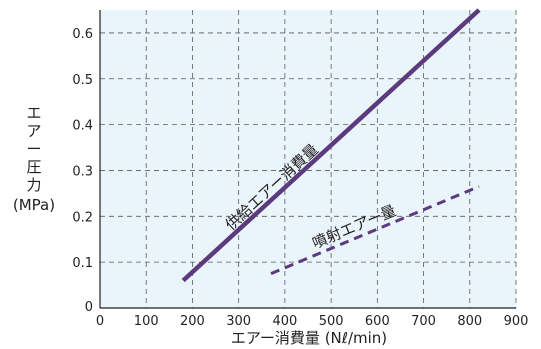 Image resolution: width=541 pixels, height=349 pixels. I want to click on y-tick-label-4: 0.4, so click(82, 126).